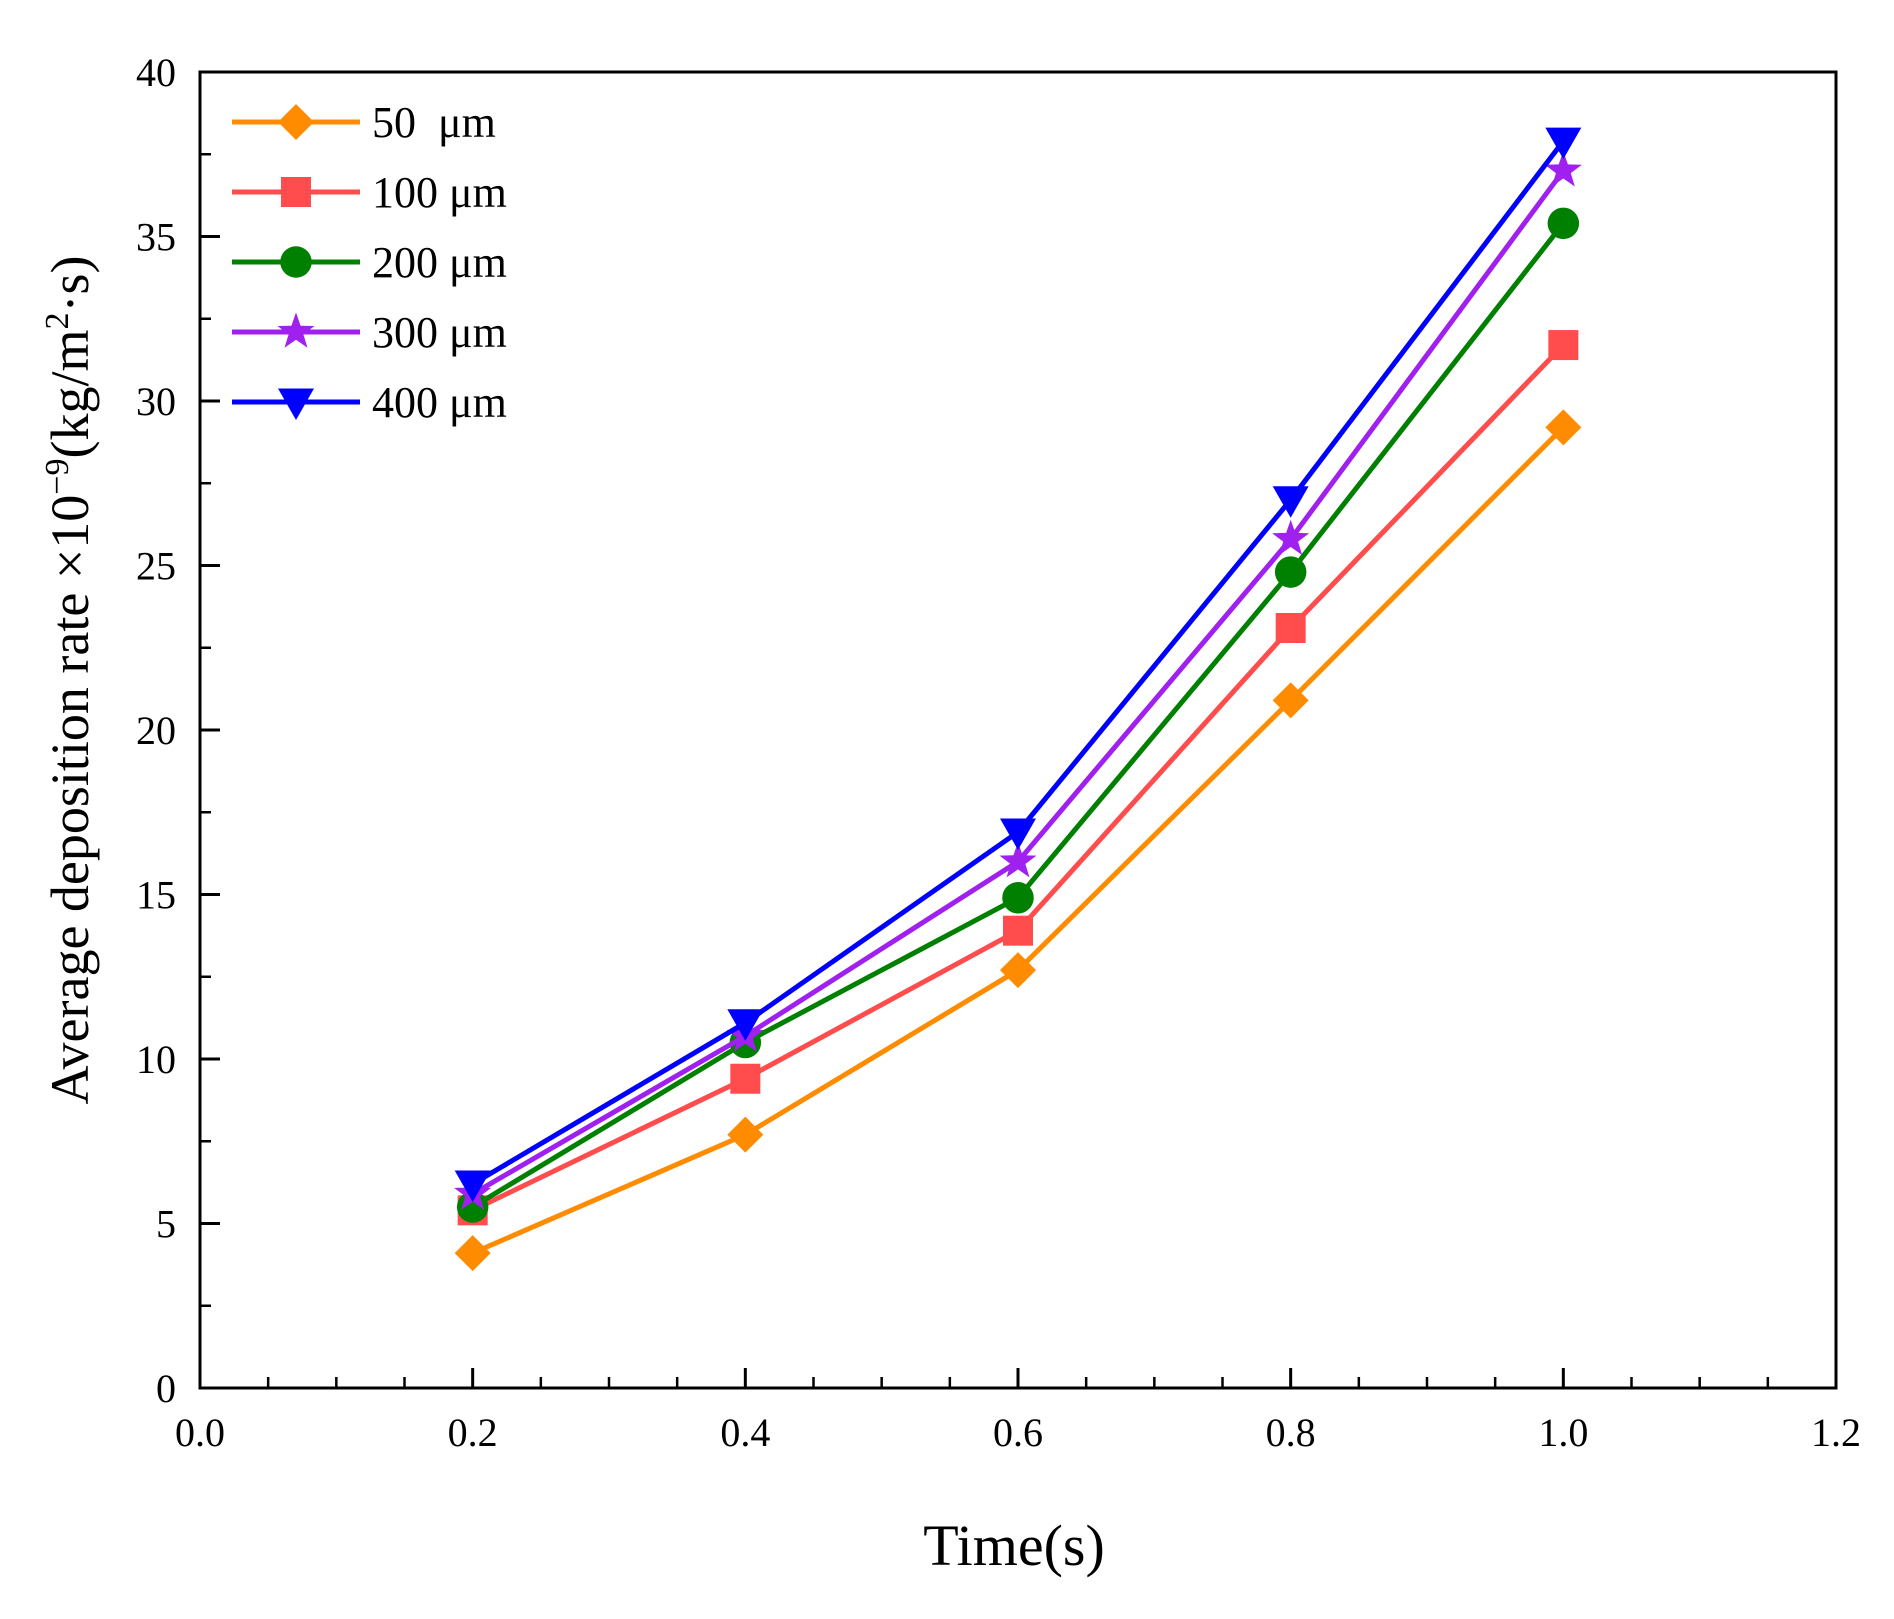  Describe the element at coordinates (156, 72) in the screenshot. I see `y-tick-label: 40` at that location.